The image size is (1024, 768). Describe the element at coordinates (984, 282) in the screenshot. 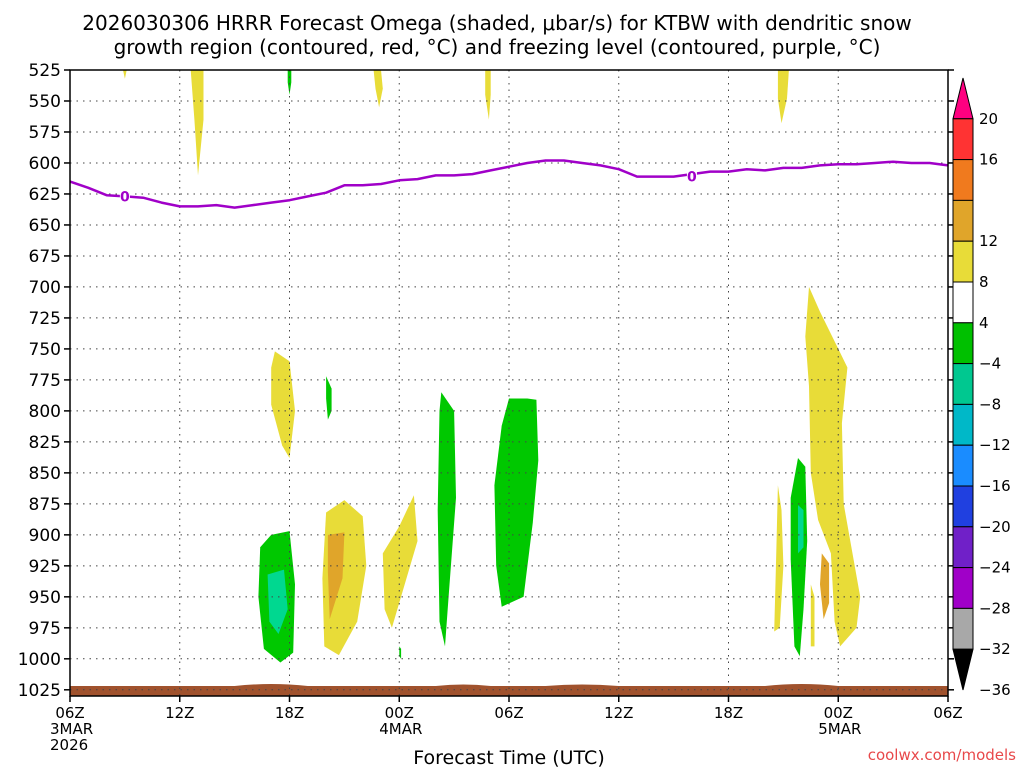

I see `colorbar-label: 8` at that location.